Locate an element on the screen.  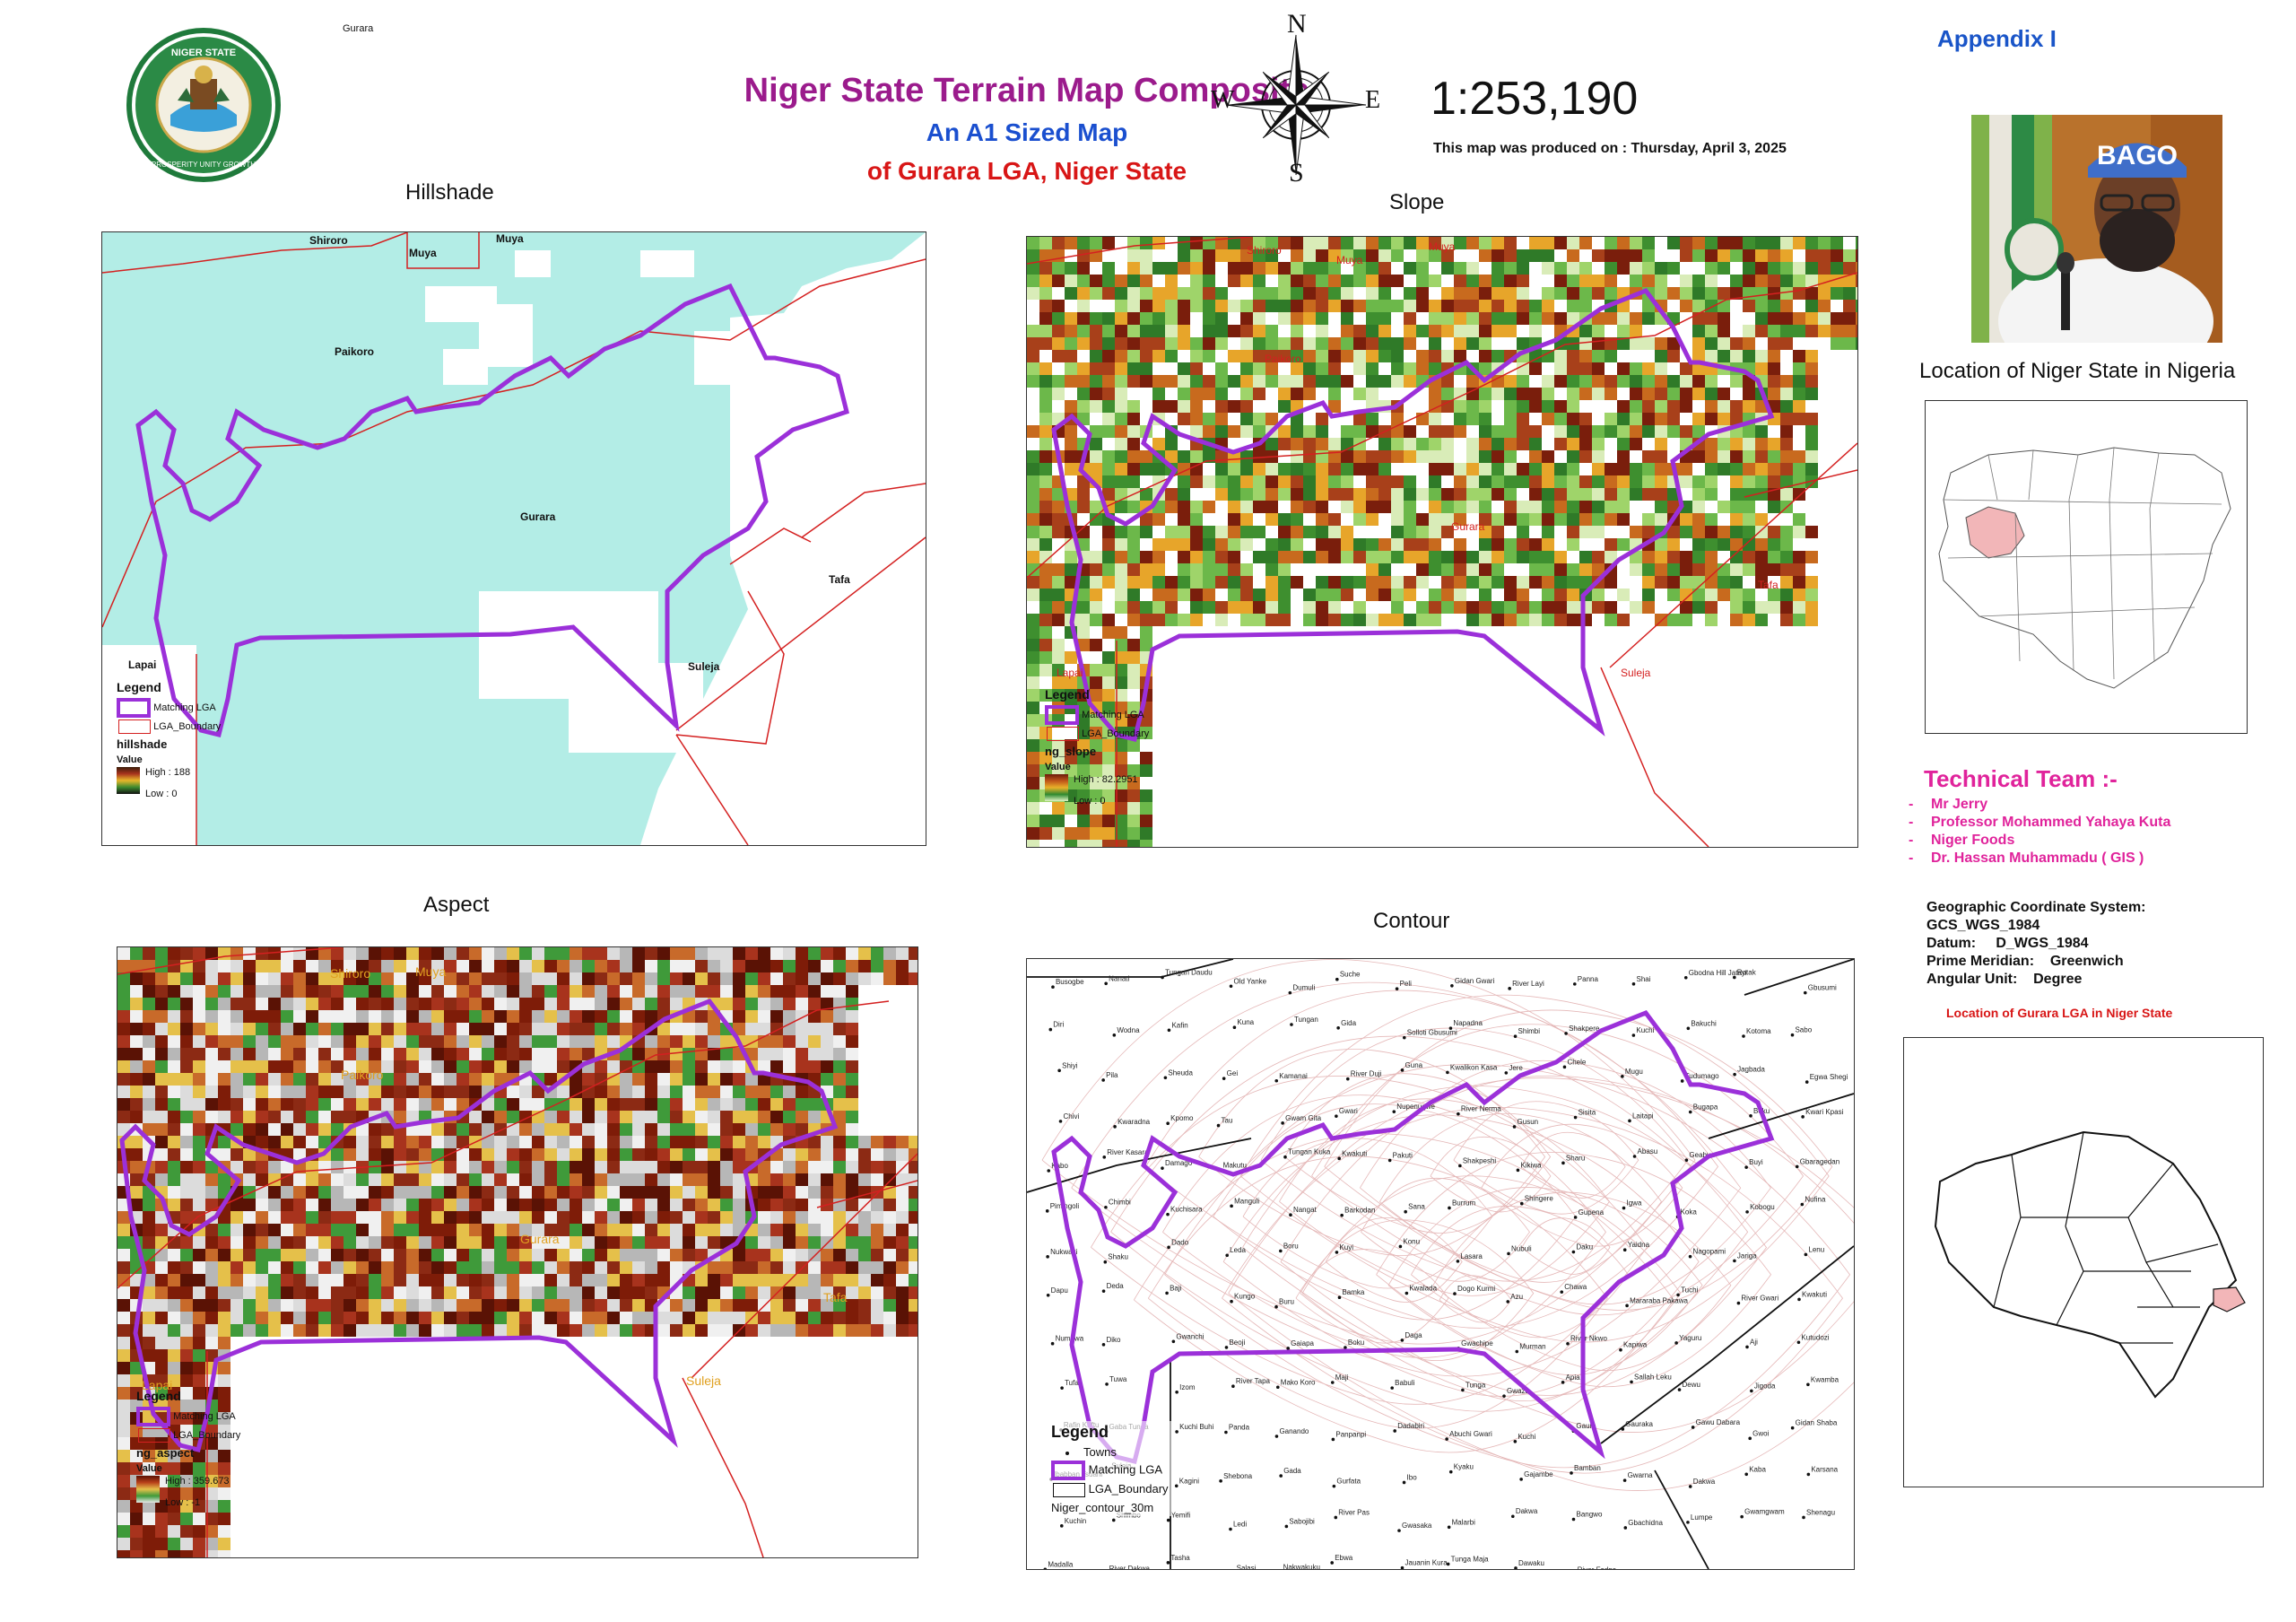
place-label: Muya is located at coordinates (1349, 260).